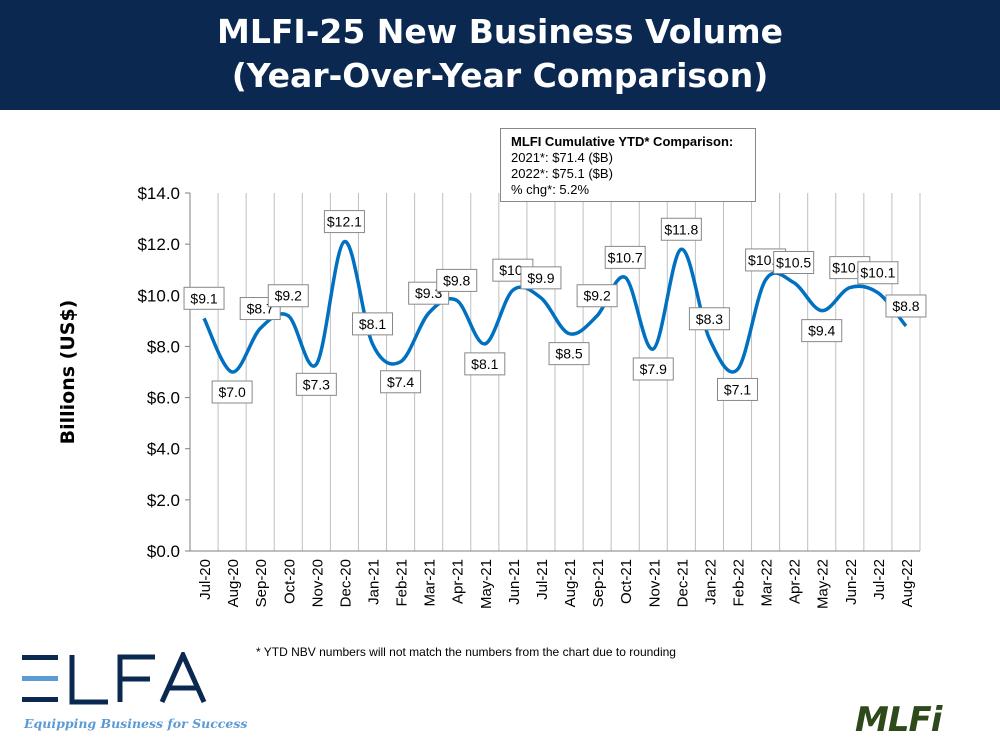 The height and width of the screenshot is (750, 1000). Describe the element at coordinates (570, 583) in the screenshot. I see `x-tick-label: Aug-21` at that location.